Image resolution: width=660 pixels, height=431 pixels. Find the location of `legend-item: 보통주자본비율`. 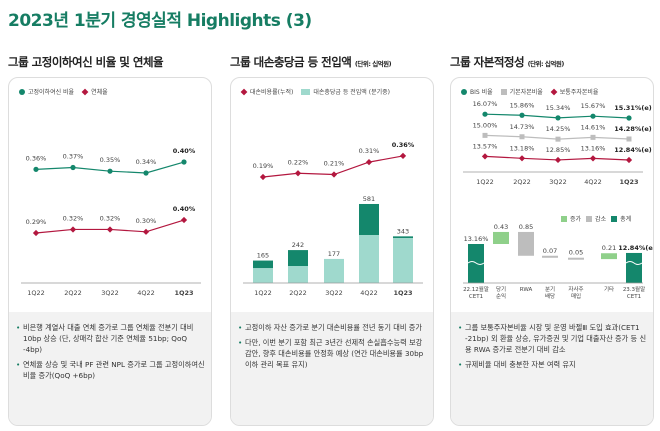

legend-item: 보통주자본비율 is located at coordinates (574, 91).